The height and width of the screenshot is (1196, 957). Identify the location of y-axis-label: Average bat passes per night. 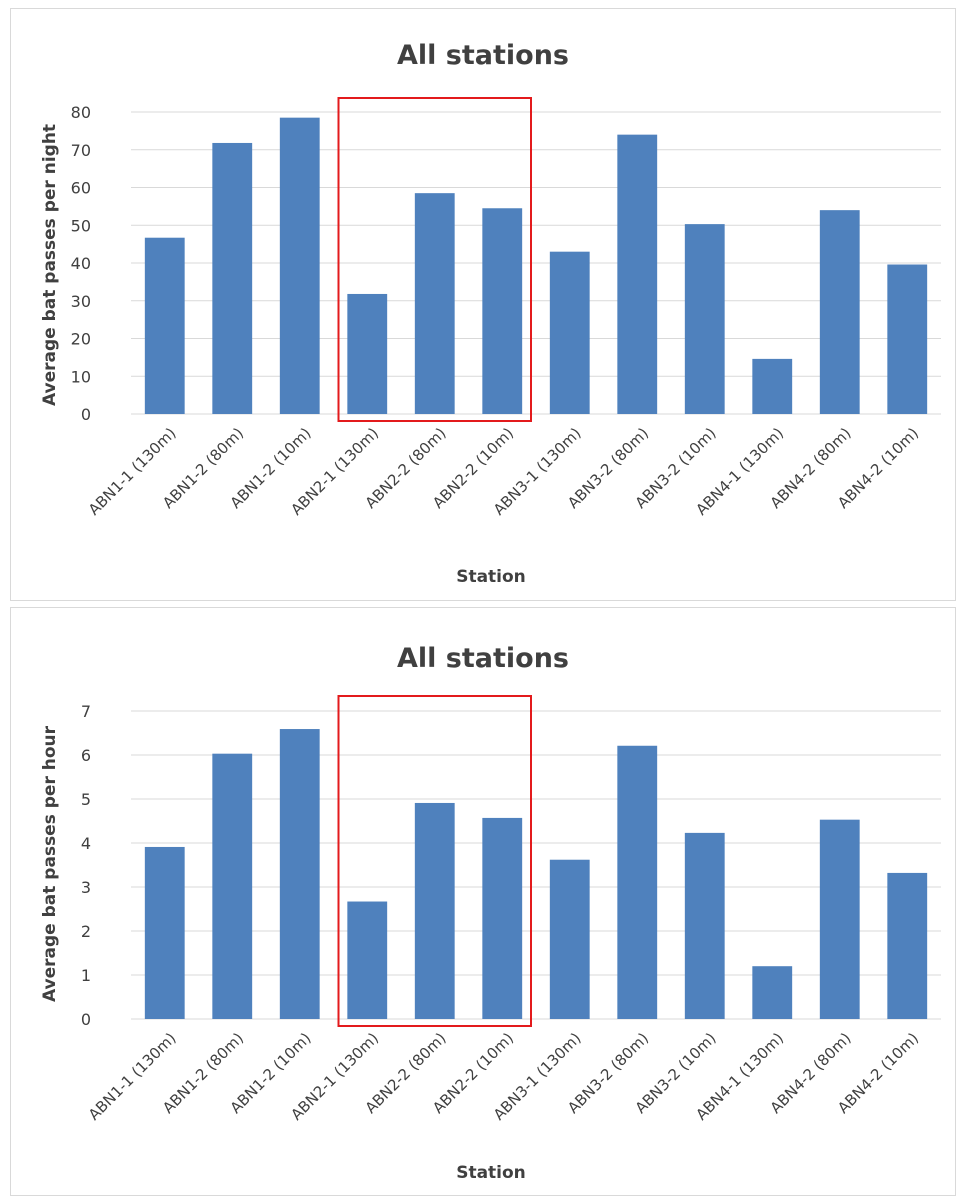
(50, 265).